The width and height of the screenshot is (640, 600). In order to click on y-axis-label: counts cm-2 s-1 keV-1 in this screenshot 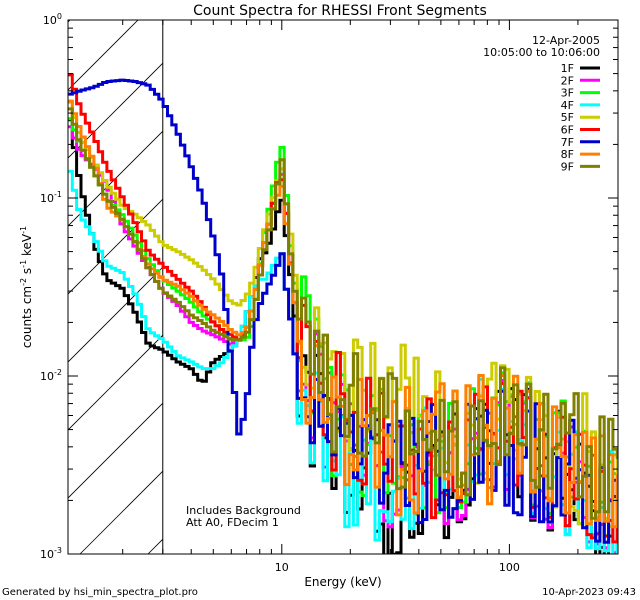, I will do `click(26, 287)`.